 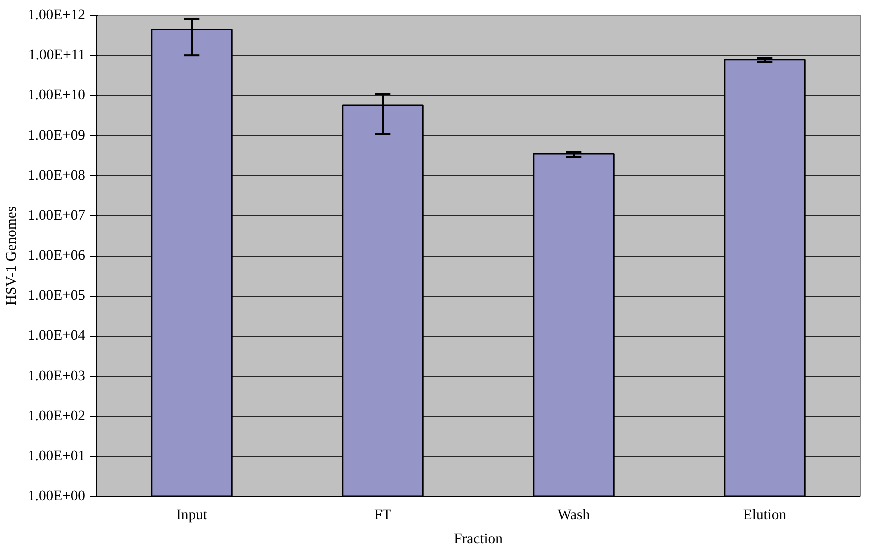 What do you see at coordinates (57, 256) in the screenshot?
I see `y-tick-label: 1.00E+06` at bounding box center [57, 256].